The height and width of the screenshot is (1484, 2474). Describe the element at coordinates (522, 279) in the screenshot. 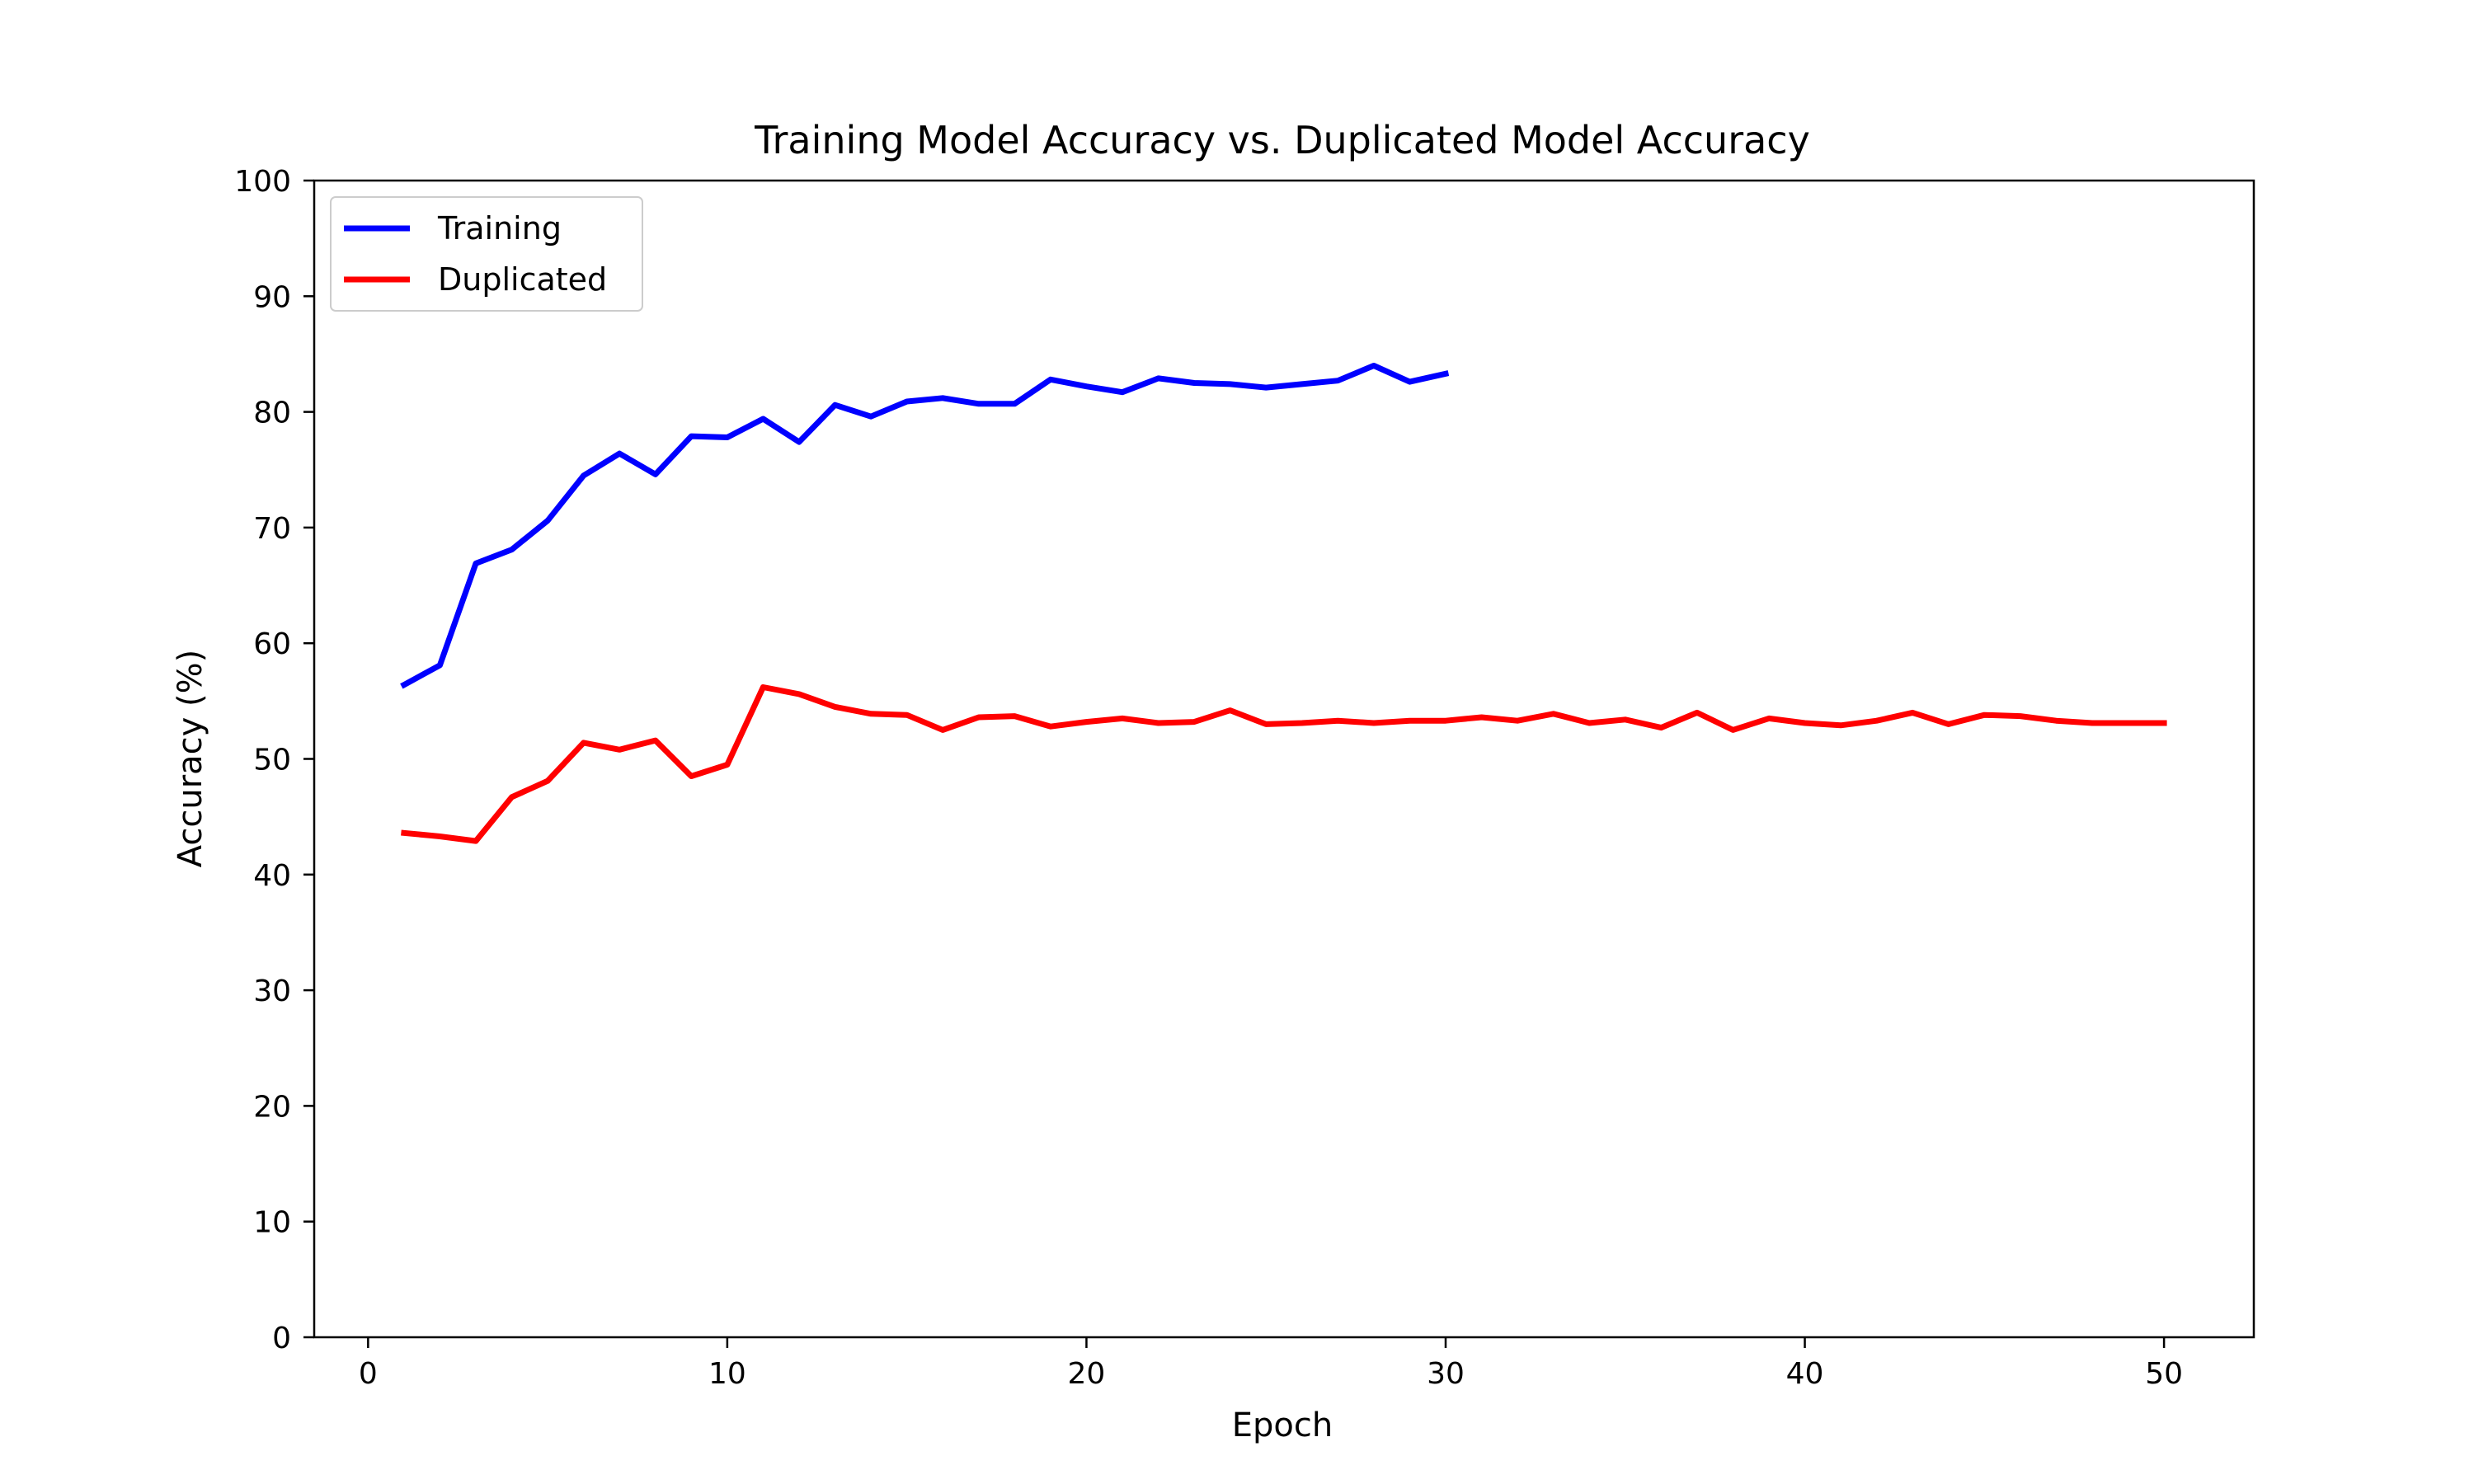

I see `legend-label-duplicated: Duplicated` at that location.